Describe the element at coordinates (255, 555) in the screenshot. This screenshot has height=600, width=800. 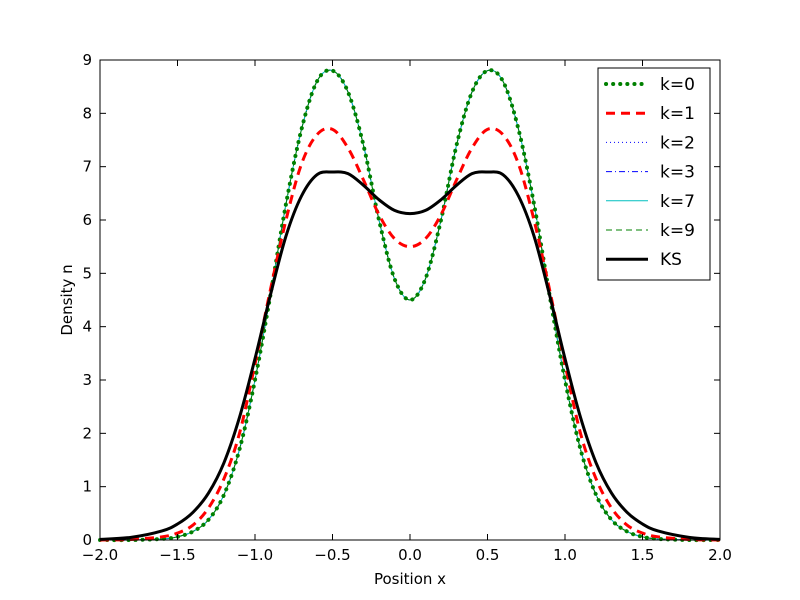
I see `x-tick-label: −1.0` at that location.